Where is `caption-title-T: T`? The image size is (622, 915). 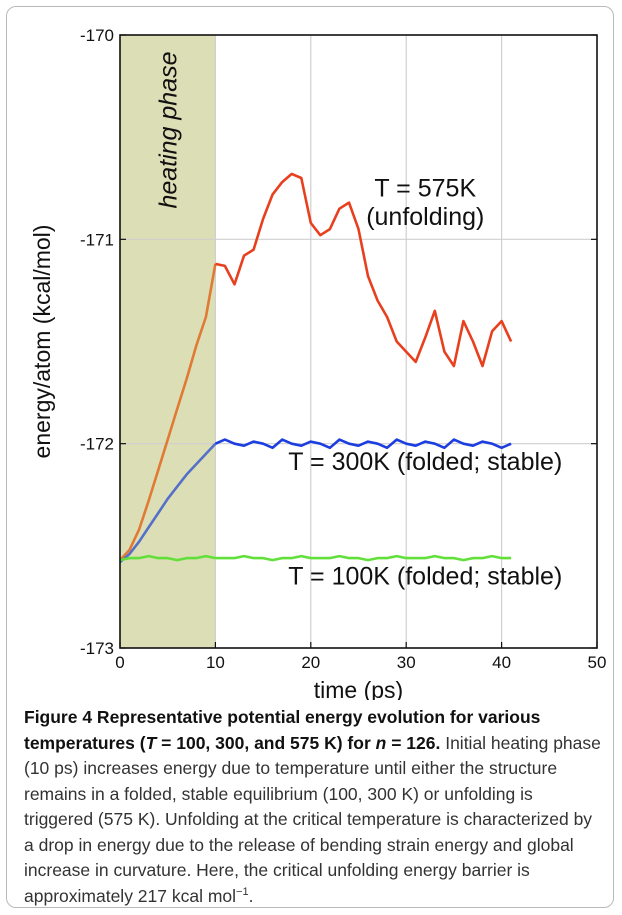 caption-title-T: T is located at coordinates (151, 742).